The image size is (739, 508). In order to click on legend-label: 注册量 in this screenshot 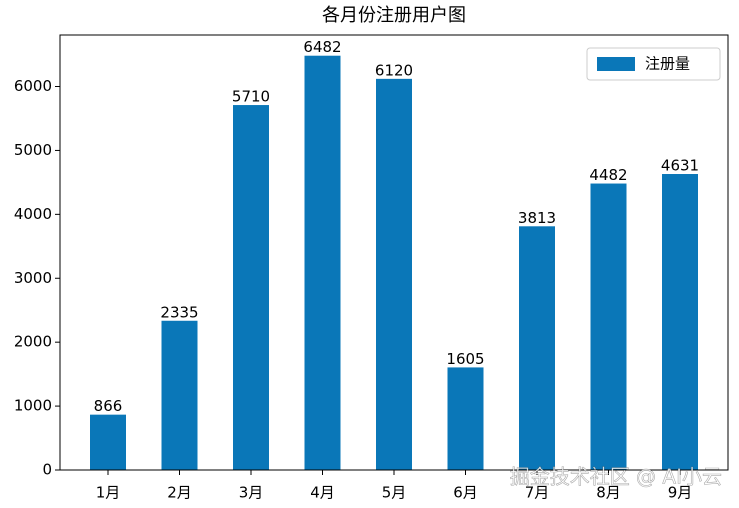, I will do `click(667, 64)`.